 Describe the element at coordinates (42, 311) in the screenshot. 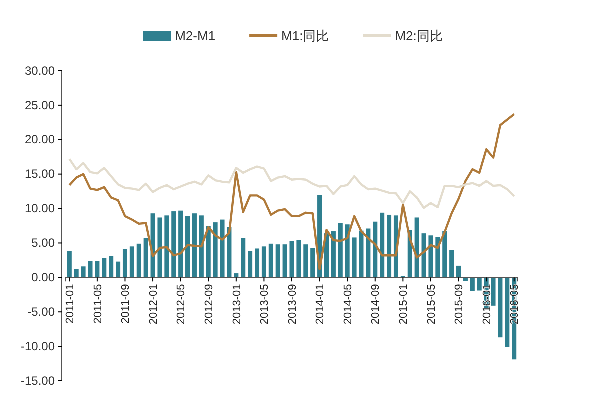

I see `y-tick-label: -5.00` at that location.